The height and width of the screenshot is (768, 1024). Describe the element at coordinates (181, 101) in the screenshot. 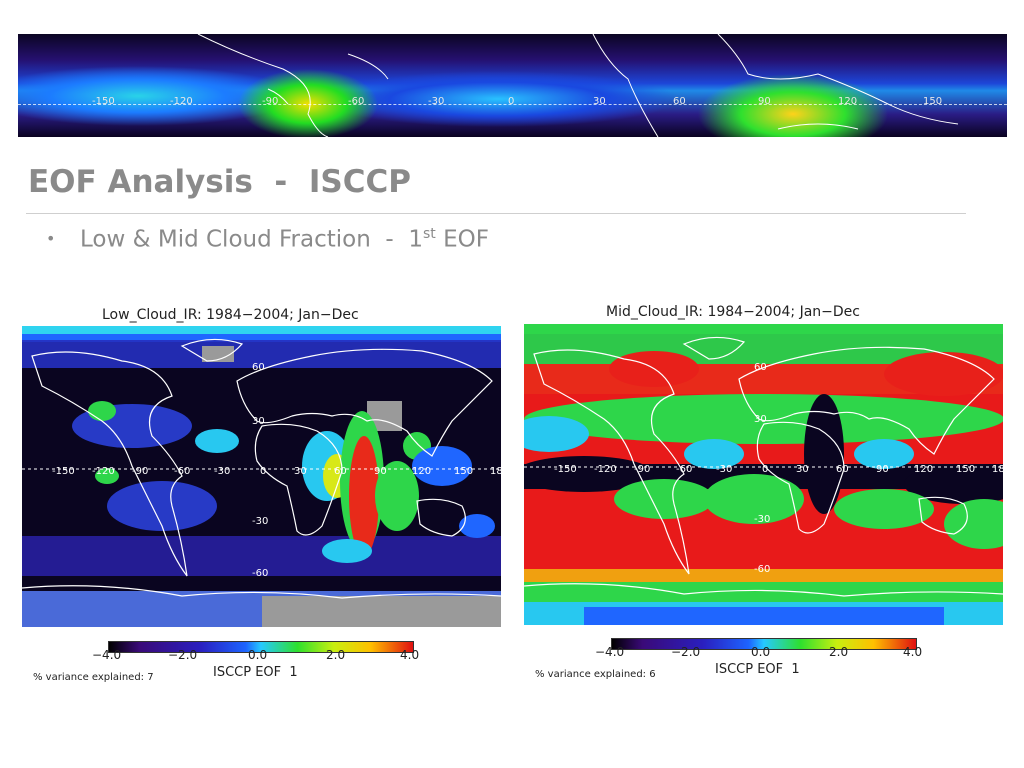

I see `banner-lon-tick: -120` at that location.